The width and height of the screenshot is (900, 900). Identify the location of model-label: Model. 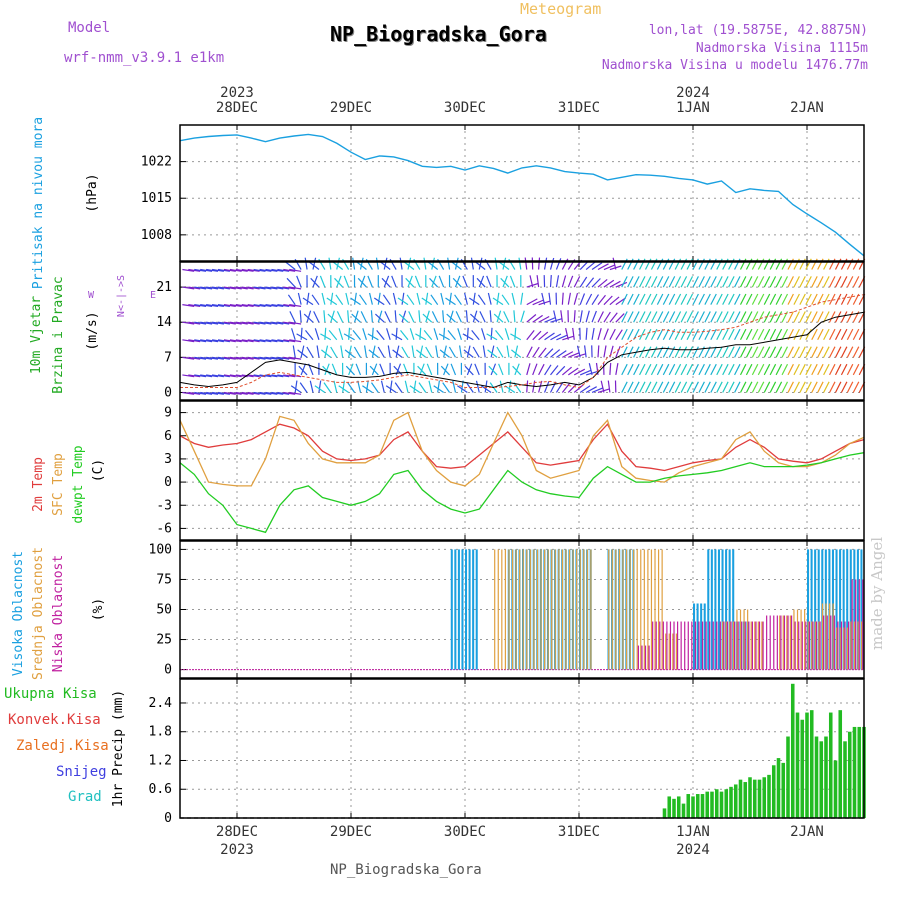
(89, 28).